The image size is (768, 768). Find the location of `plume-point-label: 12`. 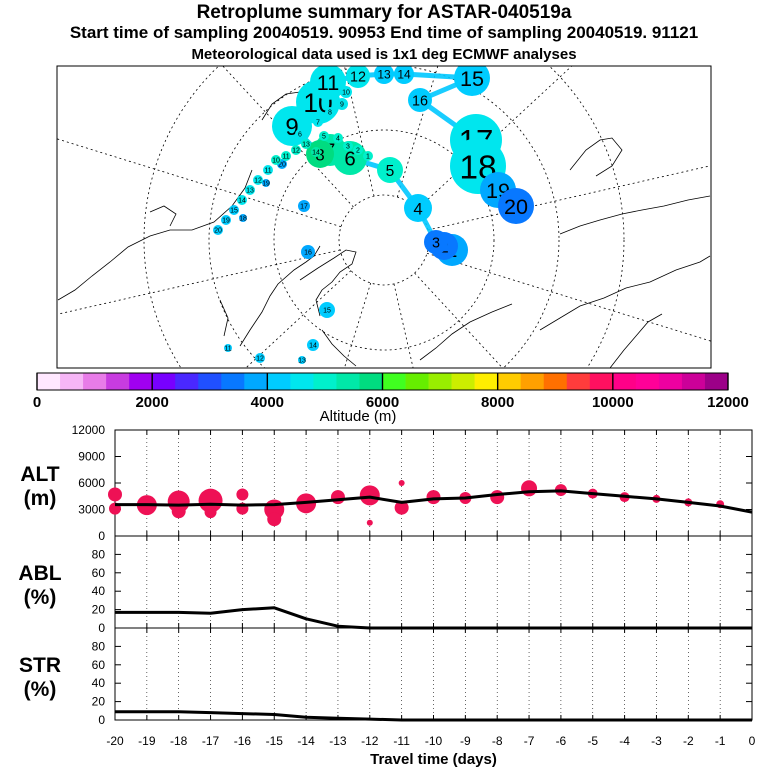

plume-point-label: 12 is located at coordinates (358, 77).